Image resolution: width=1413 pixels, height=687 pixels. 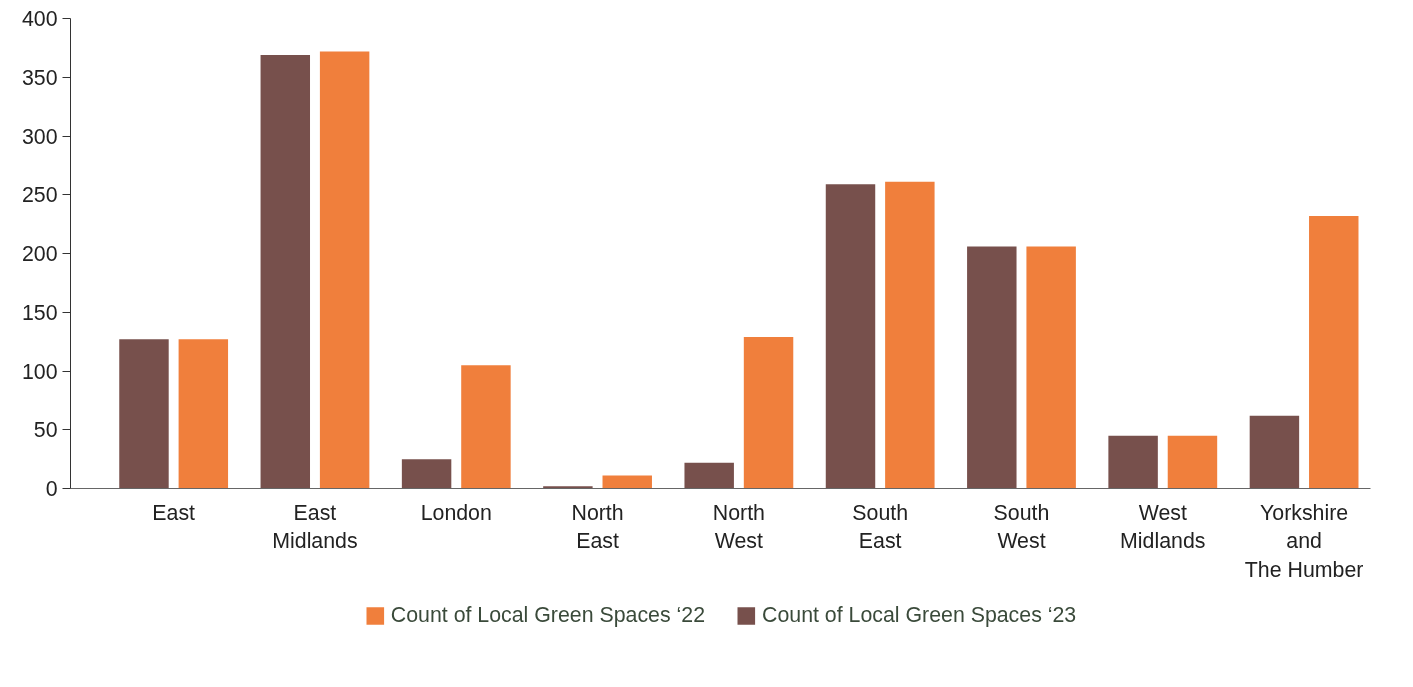 What do you see at coordinates (597, 527) in the screenshot?
I see `x-tick-label: North East` at bounding box center [597, 527].